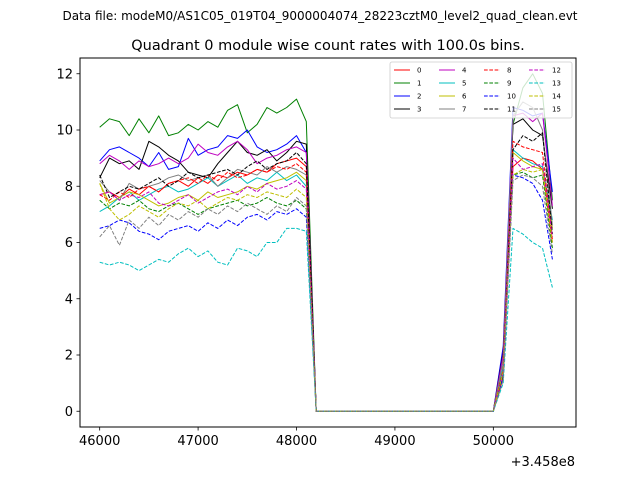 This screenshot has height=484, width=640. I want to click on y-tick-label: 8, so click(69, 187).